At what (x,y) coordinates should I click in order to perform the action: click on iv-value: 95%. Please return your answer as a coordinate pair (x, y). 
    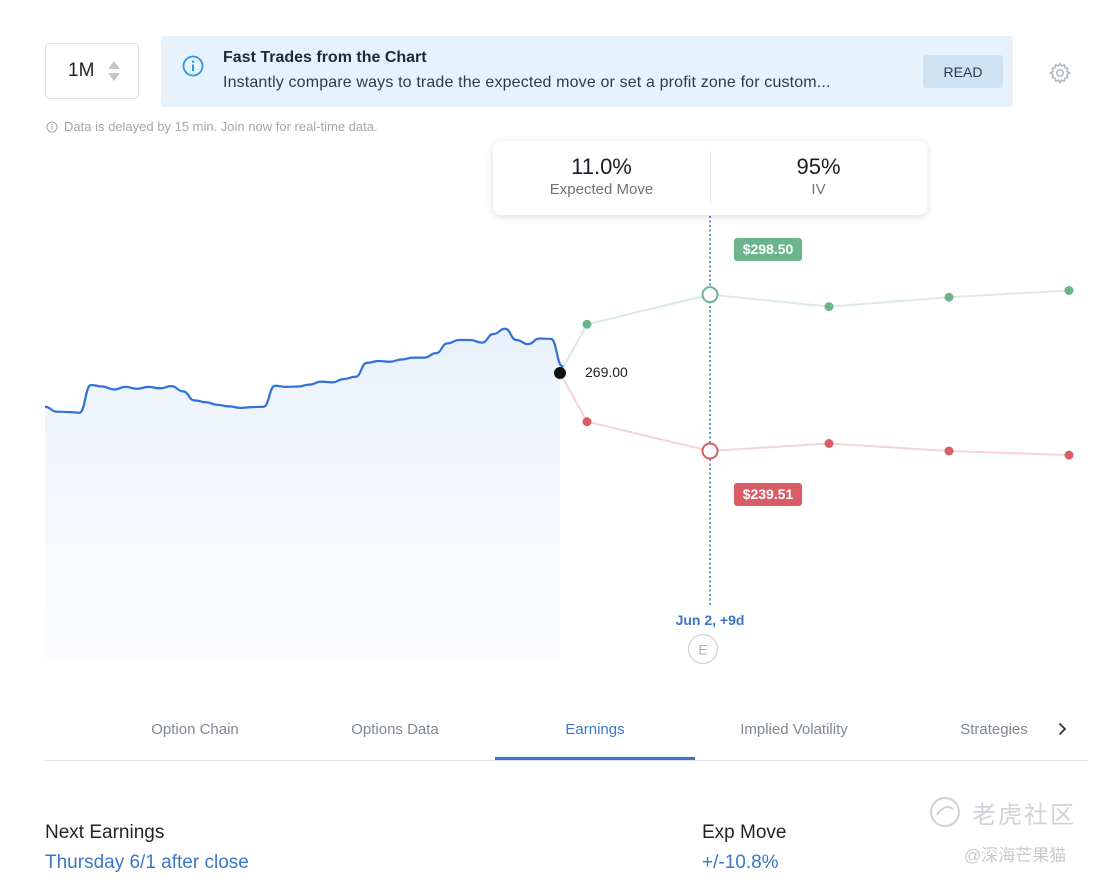
    Looking at the image, I should click on (818, 166).